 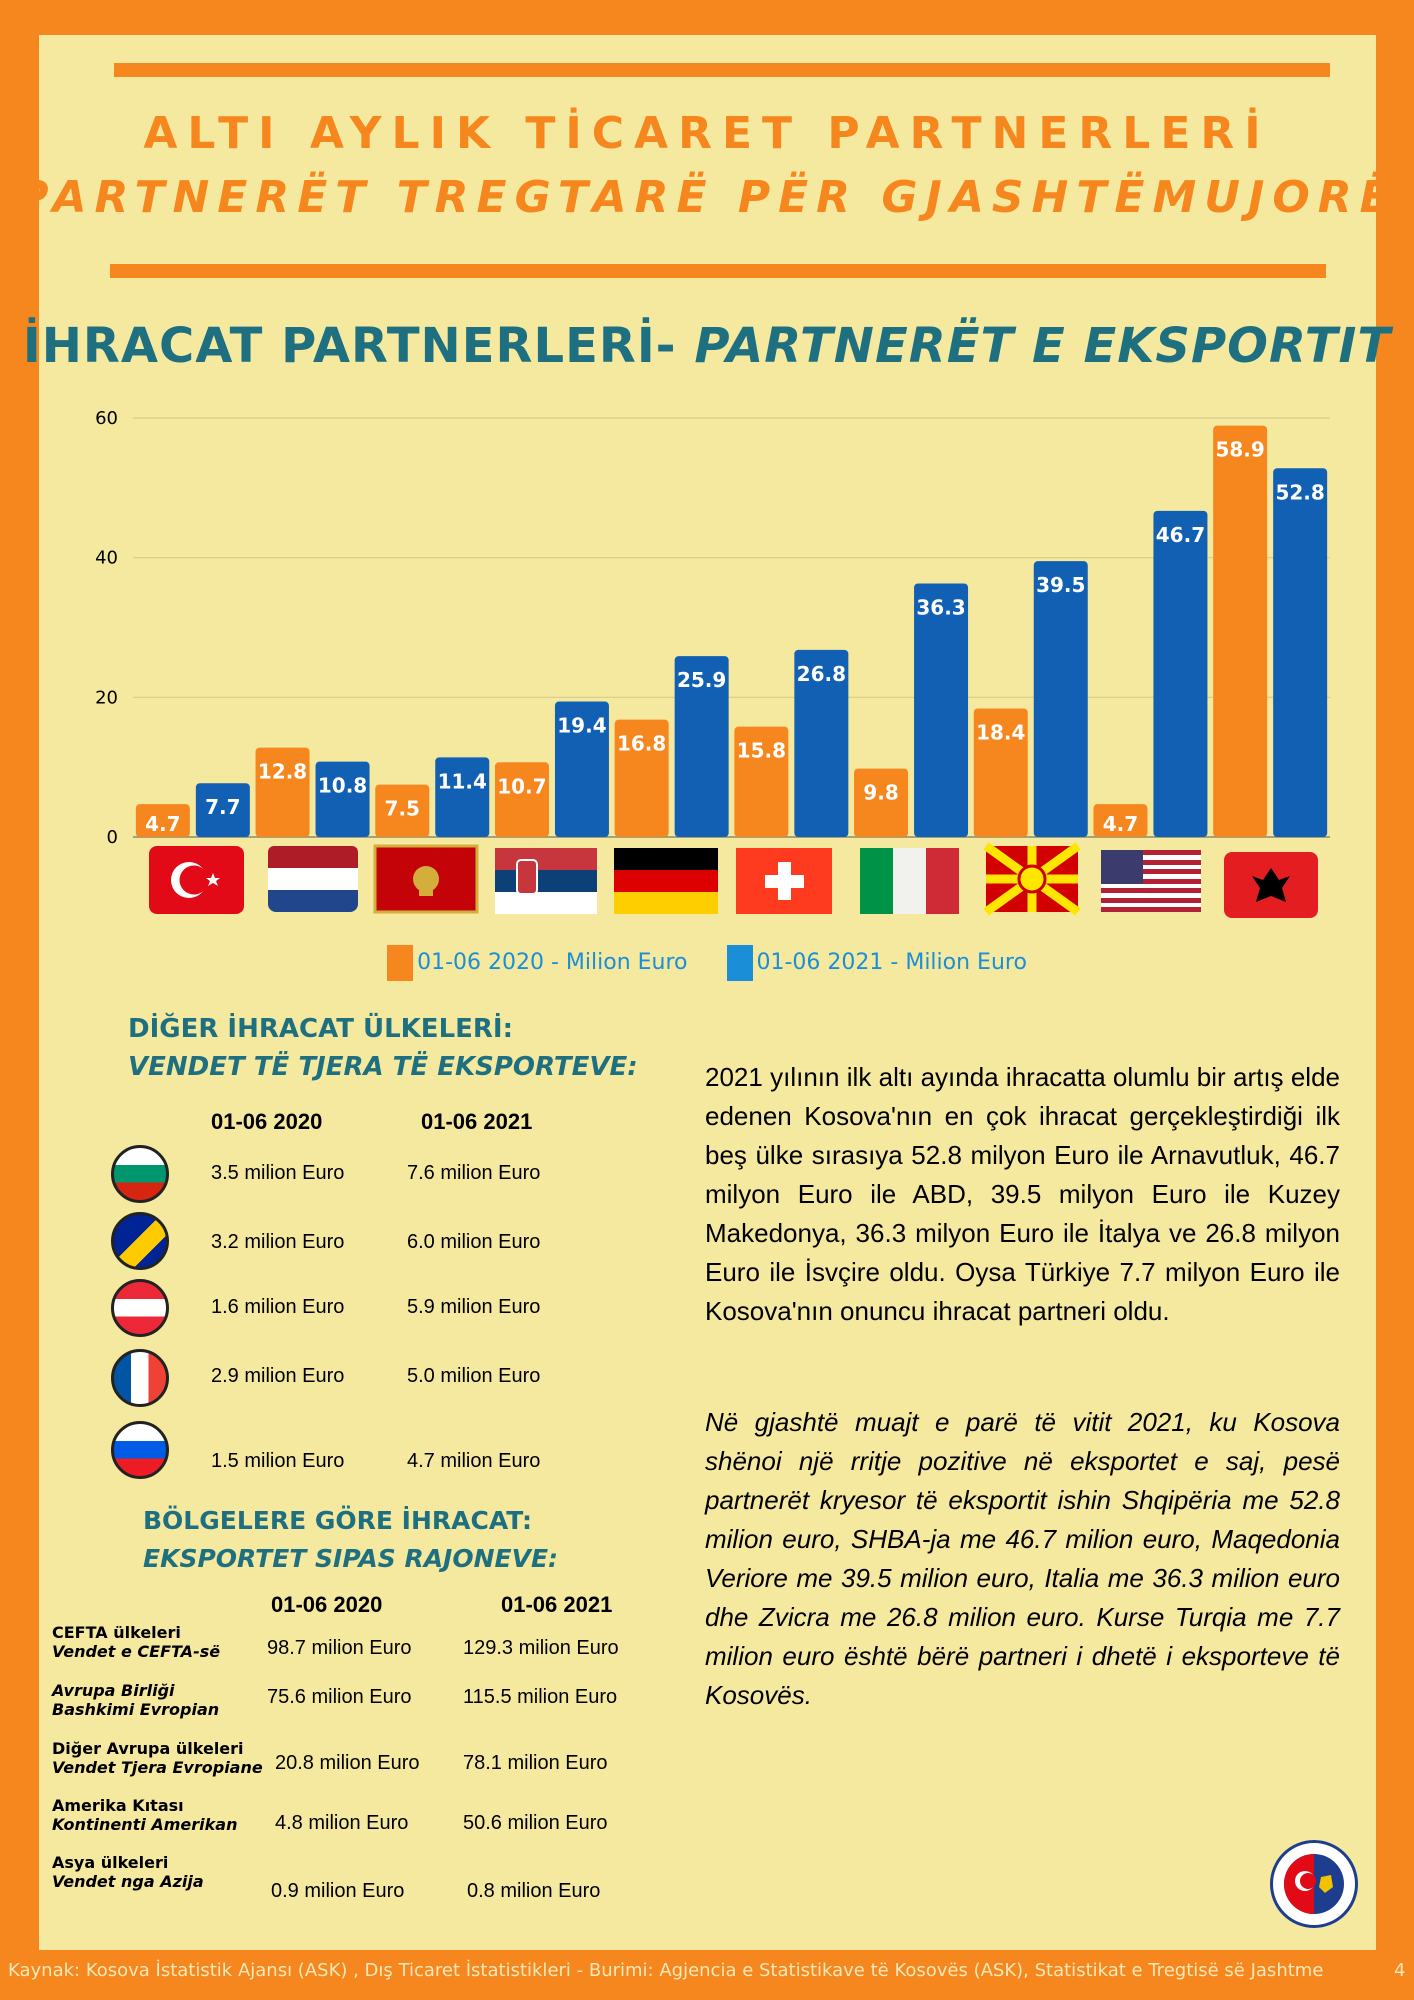 I want to click on other-row-3-2021: 5.9 milion Euro, so click(x=474, y=1307).